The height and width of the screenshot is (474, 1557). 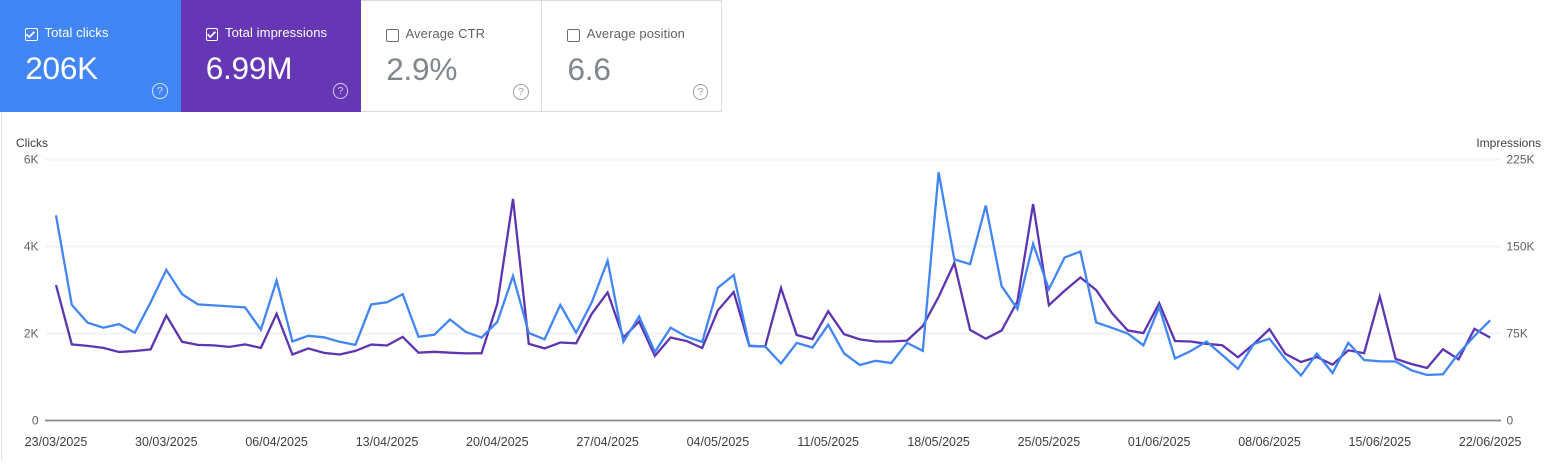 I want to click on svg-text: 225K, so click(x=1521, y=160).